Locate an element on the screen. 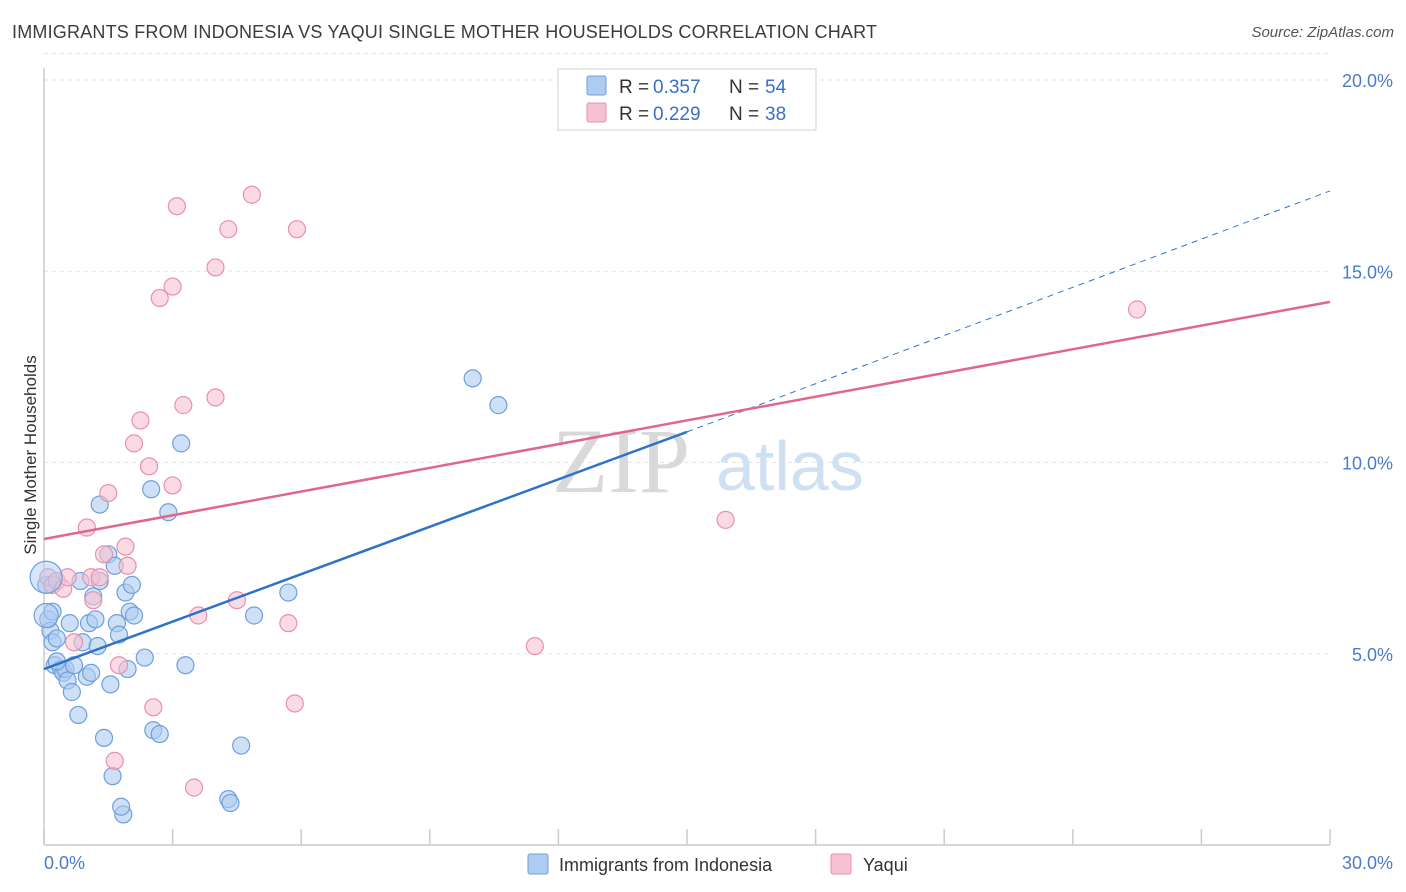  legend-n-value-1: 54 is located at coordinates (776, 87).